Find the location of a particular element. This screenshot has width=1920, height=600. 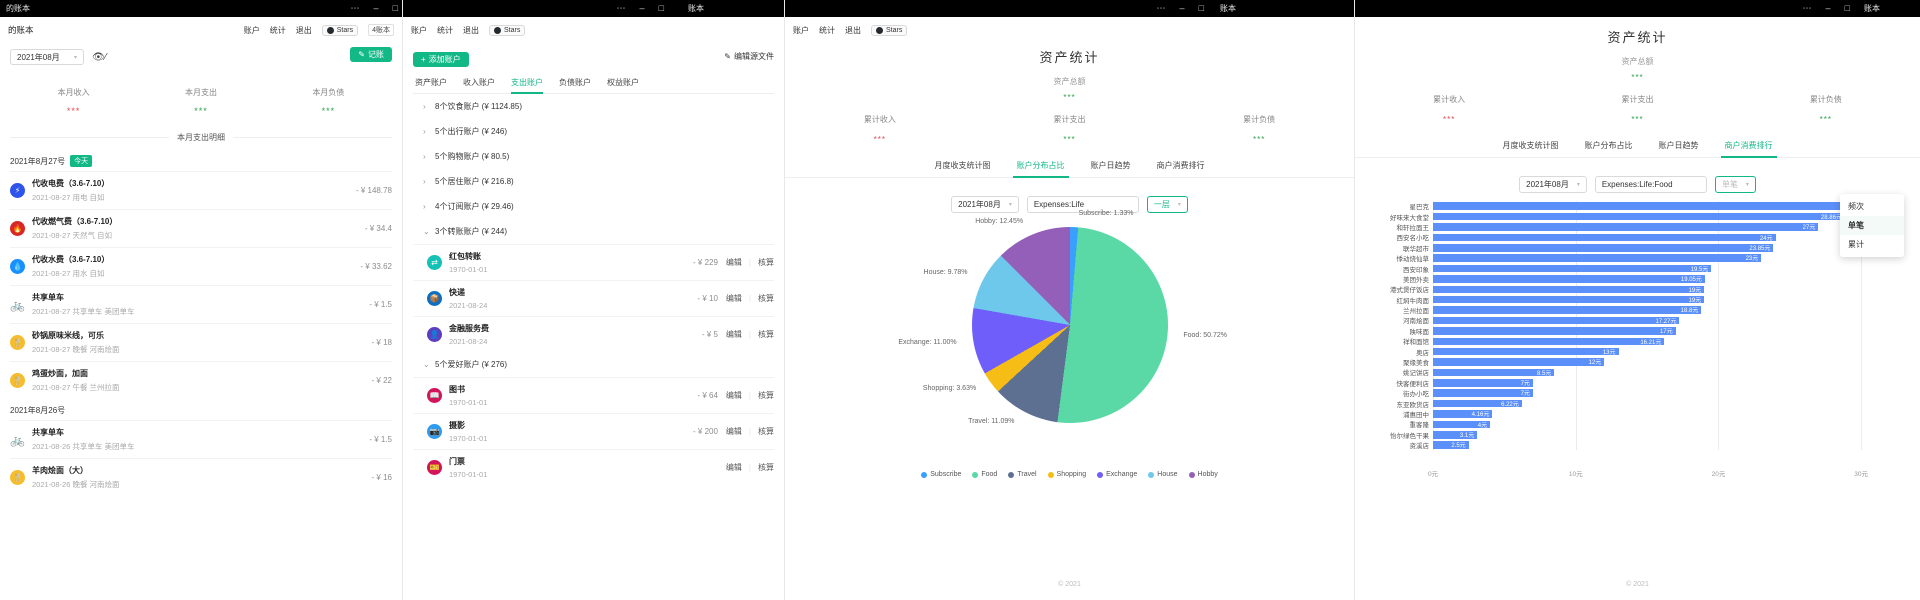

bar-row: 联华超市 23.85元 is located at coordinates (1653, 248).